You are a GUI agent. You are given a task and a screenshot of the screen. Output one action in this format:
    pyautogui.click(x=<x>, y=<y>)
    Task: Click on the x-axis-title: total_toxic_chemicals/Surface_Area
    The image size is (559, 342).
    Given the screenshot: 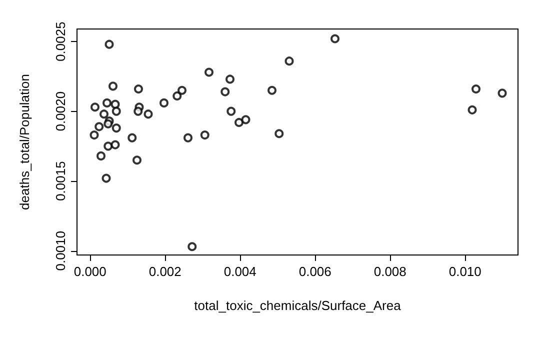 What is the action you would take?
    pyautogui.click(x=298, y=305)
    